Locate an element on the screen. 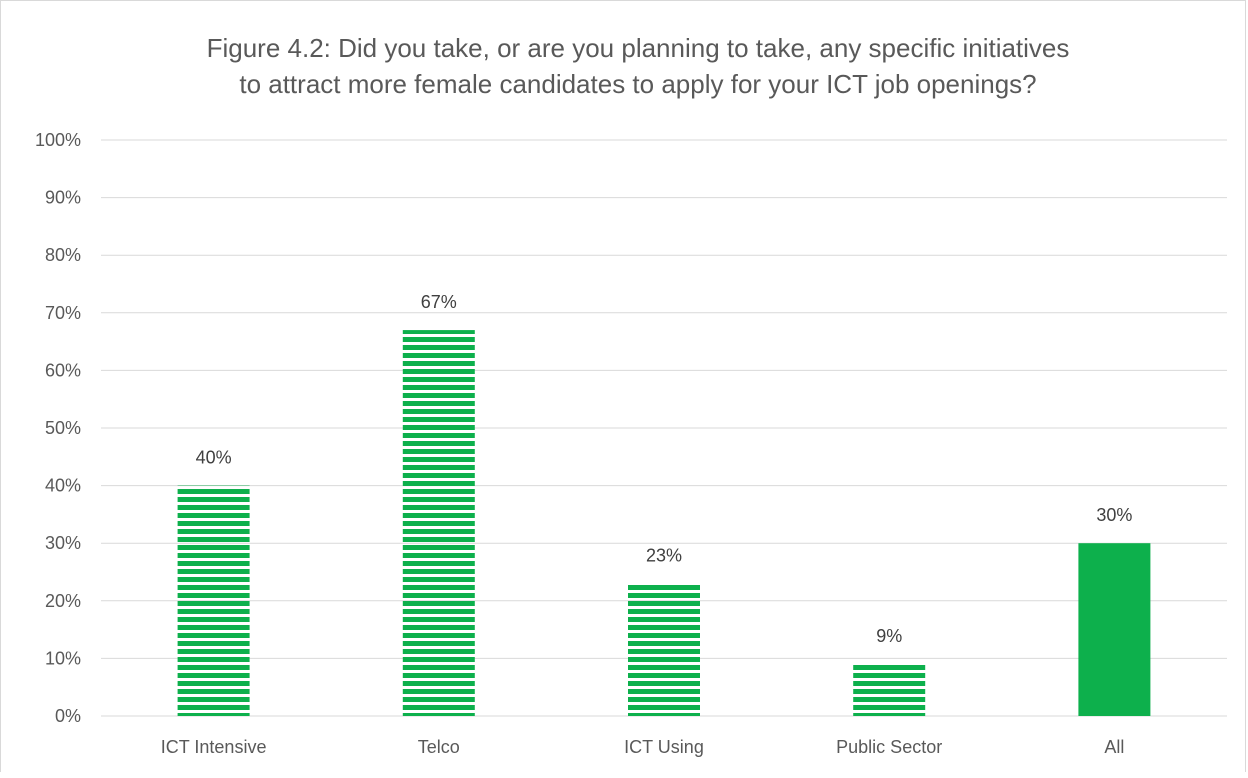  data-label: 30% is located at coordinates (1114, 515).